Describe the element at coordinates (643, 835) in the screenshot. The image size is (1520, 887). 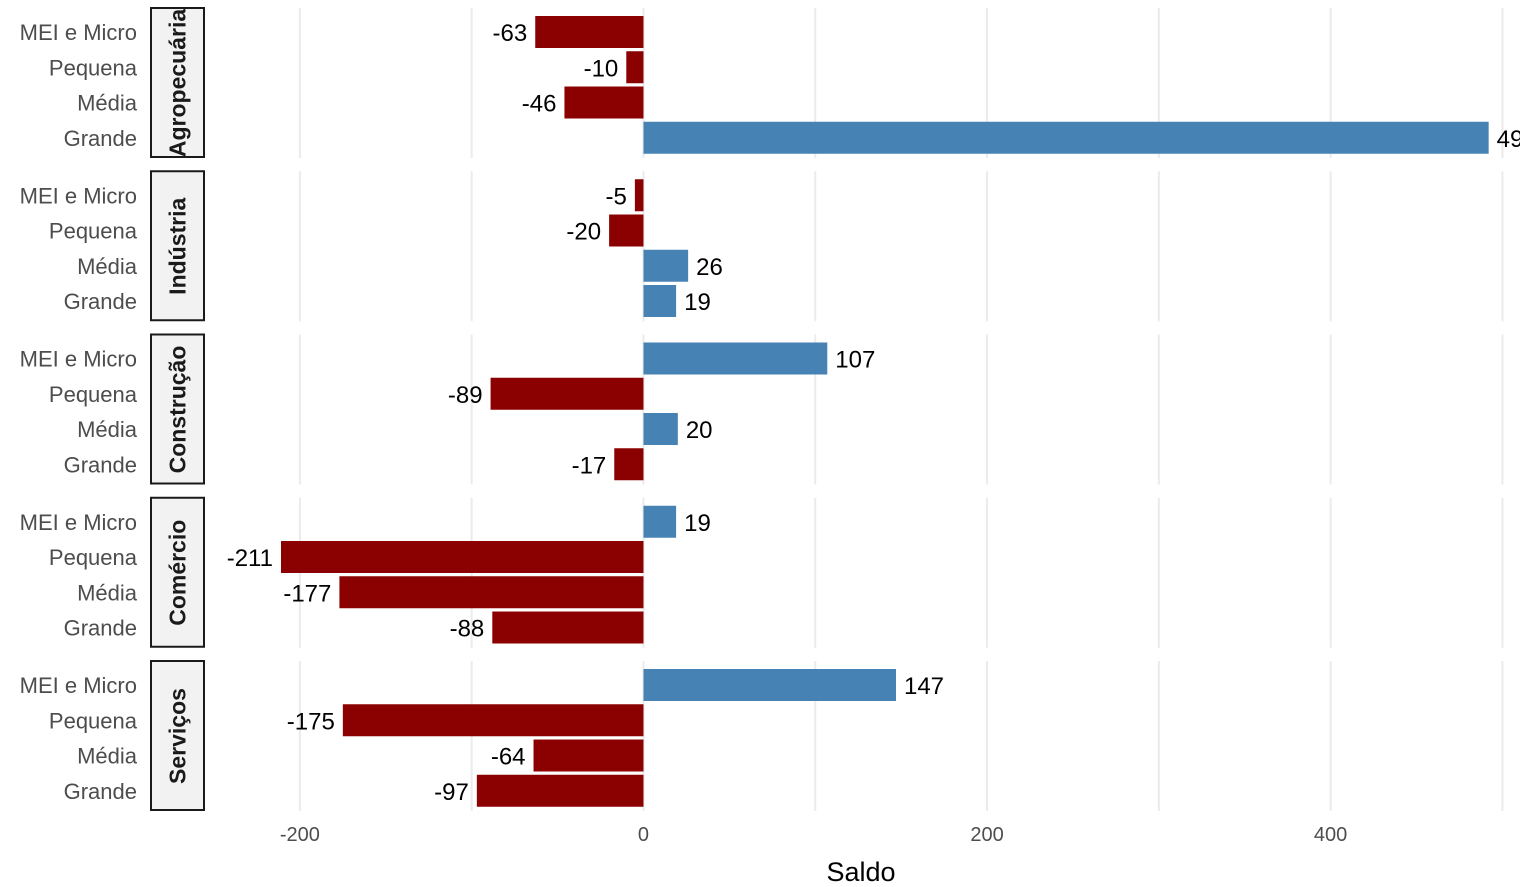
I see `x-tick-label: 0` at that location.